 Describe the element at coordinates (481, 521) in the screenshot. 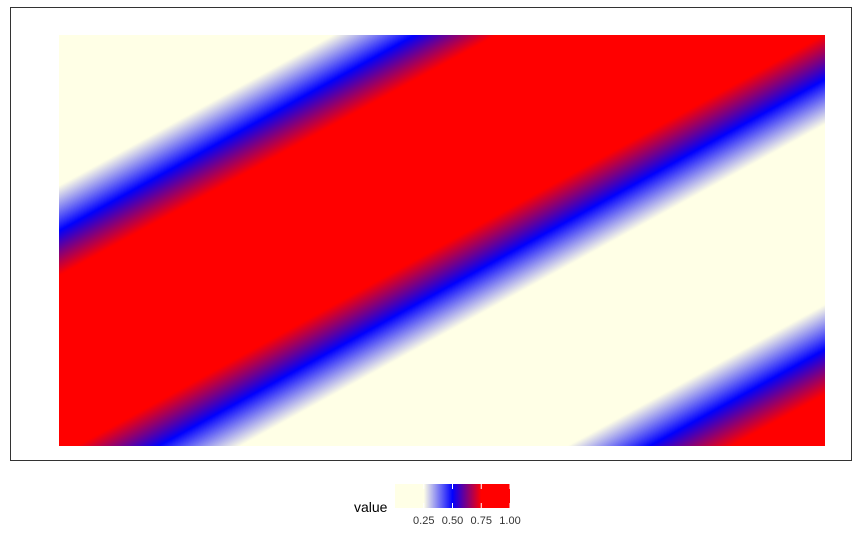

I see `colorbar-tick-label: 0.75` at that location.